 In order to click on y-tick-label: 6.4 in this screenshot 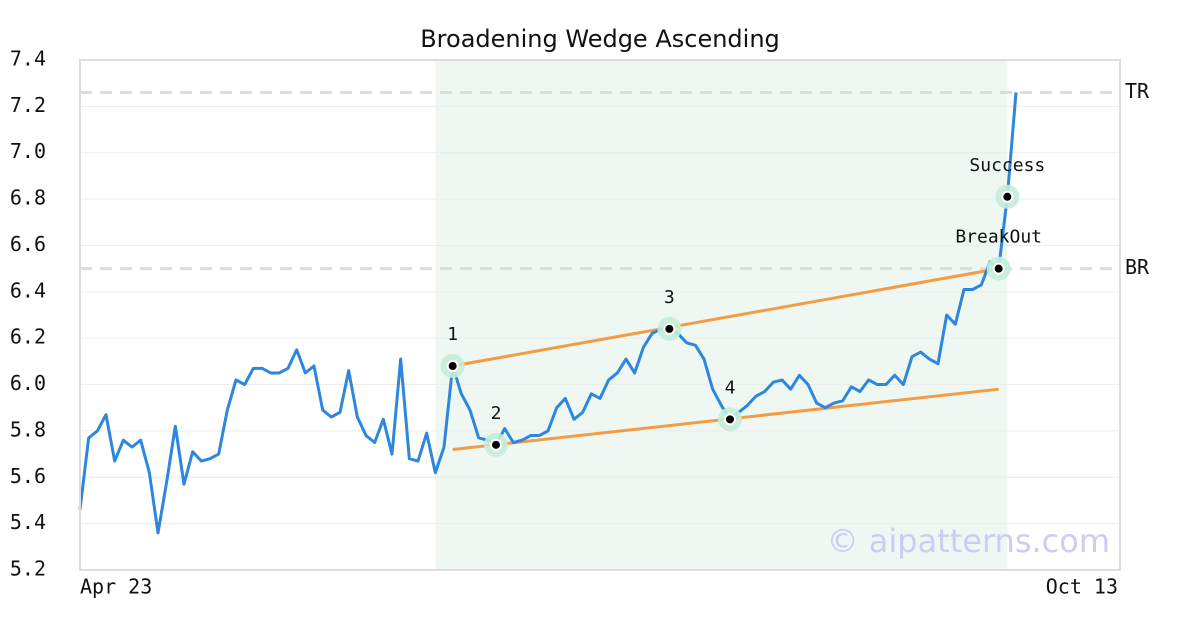, I will do `click(28, 290)`.